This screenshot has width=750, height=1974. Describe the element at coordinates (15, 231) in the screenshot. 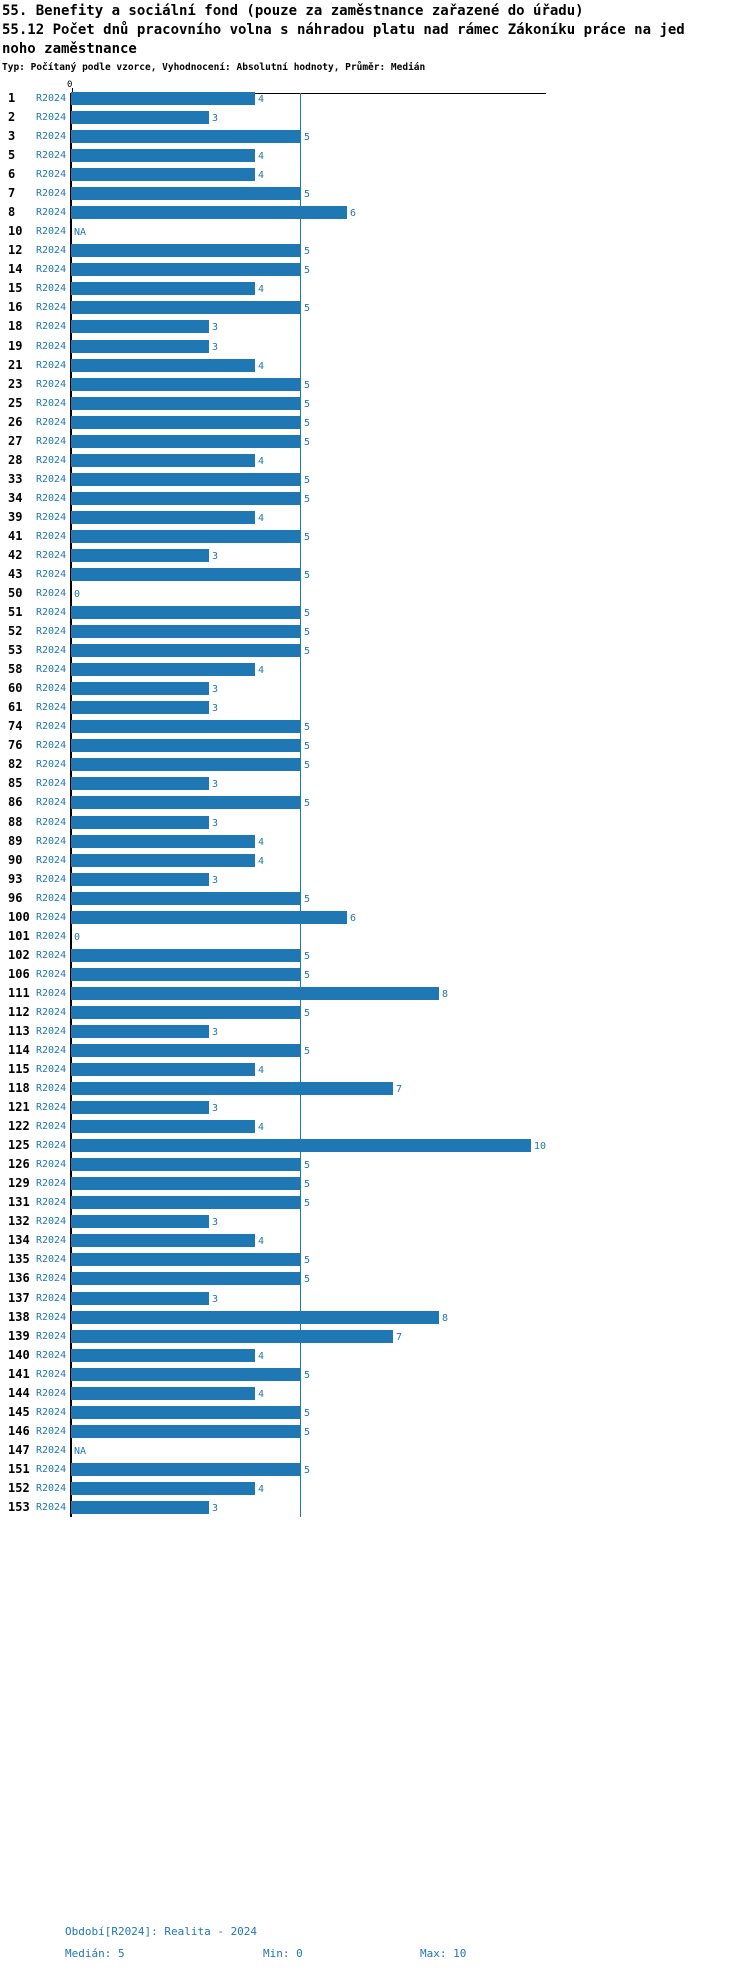

I see `row-number-label: 10` at that location.